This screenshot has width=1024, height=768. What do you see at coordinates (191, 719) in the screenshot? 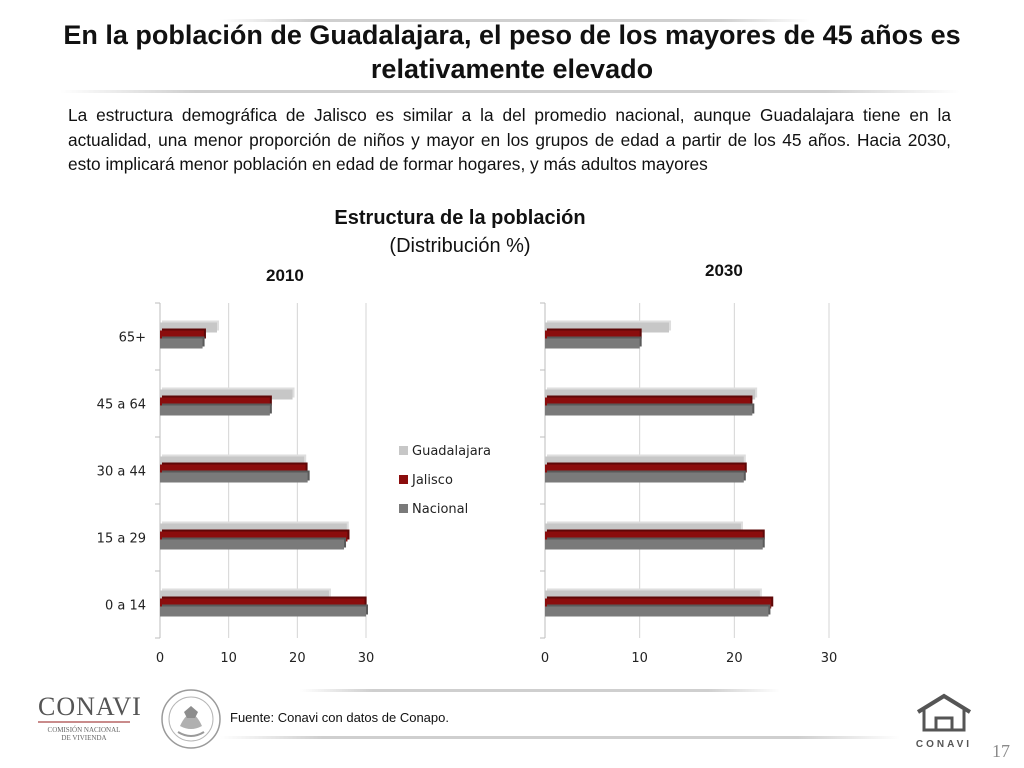
I see `mexico-seal-icon` at bounding box center [191, 719].